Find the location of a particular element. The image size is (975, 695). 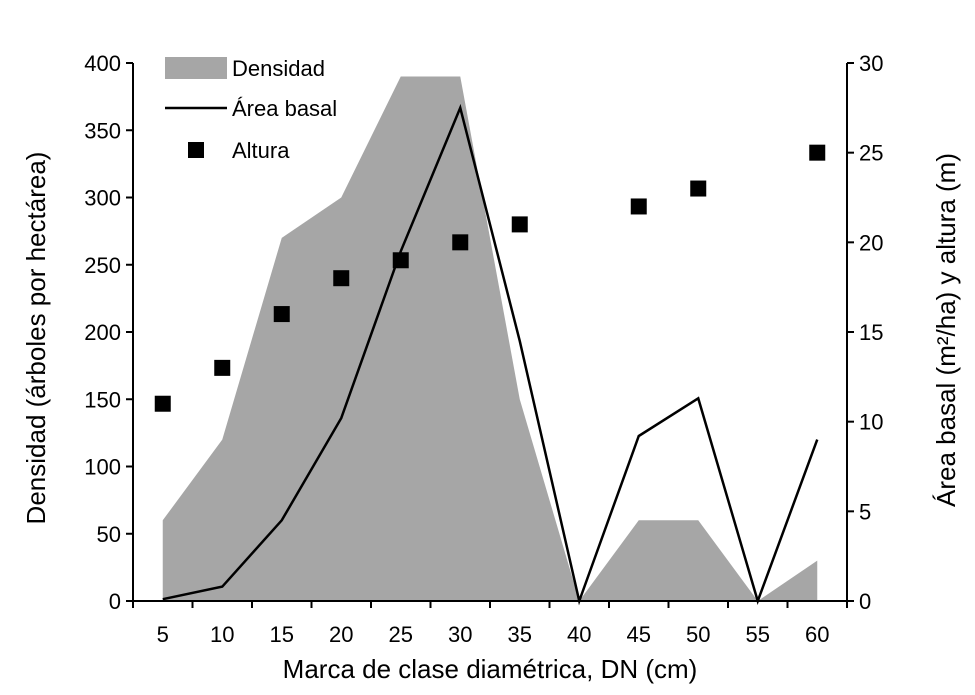

x-tick-label-40: 40 is located at coordinates (579, 634).